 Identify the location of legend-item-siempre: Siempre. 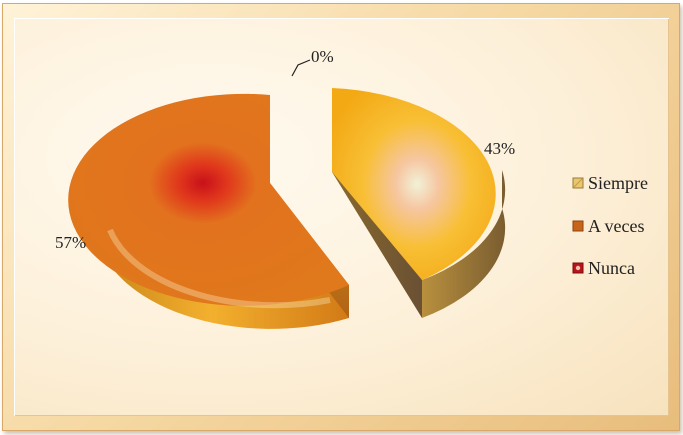
(610, 183).